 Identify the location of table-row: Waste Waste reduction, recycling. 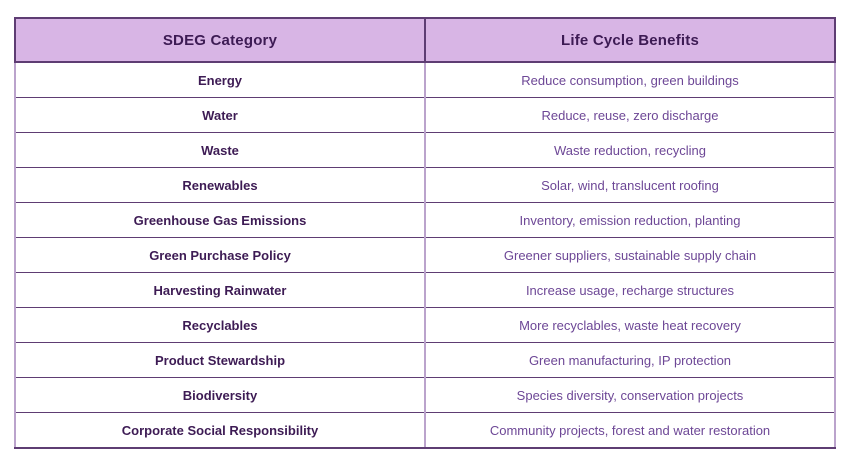
(425, 150).